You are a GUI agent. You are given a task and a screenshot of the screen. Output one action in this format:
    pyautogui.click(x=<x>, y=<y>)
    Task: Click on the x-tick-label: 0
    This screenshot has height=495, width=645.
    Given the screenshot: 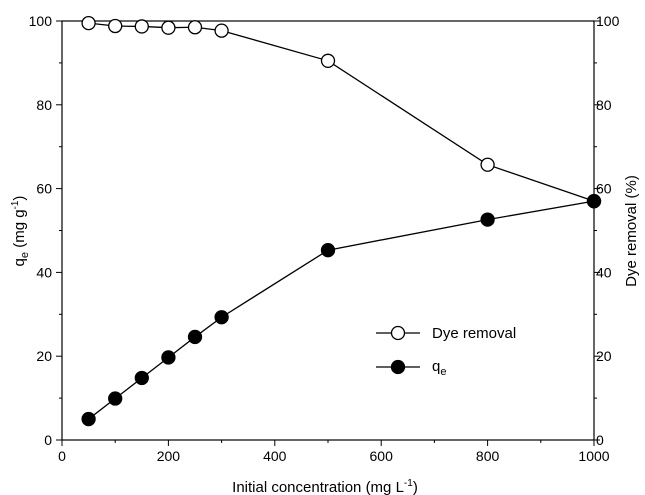 What is the action you would take?
    pyautogui.click(x=62, y=456)
    